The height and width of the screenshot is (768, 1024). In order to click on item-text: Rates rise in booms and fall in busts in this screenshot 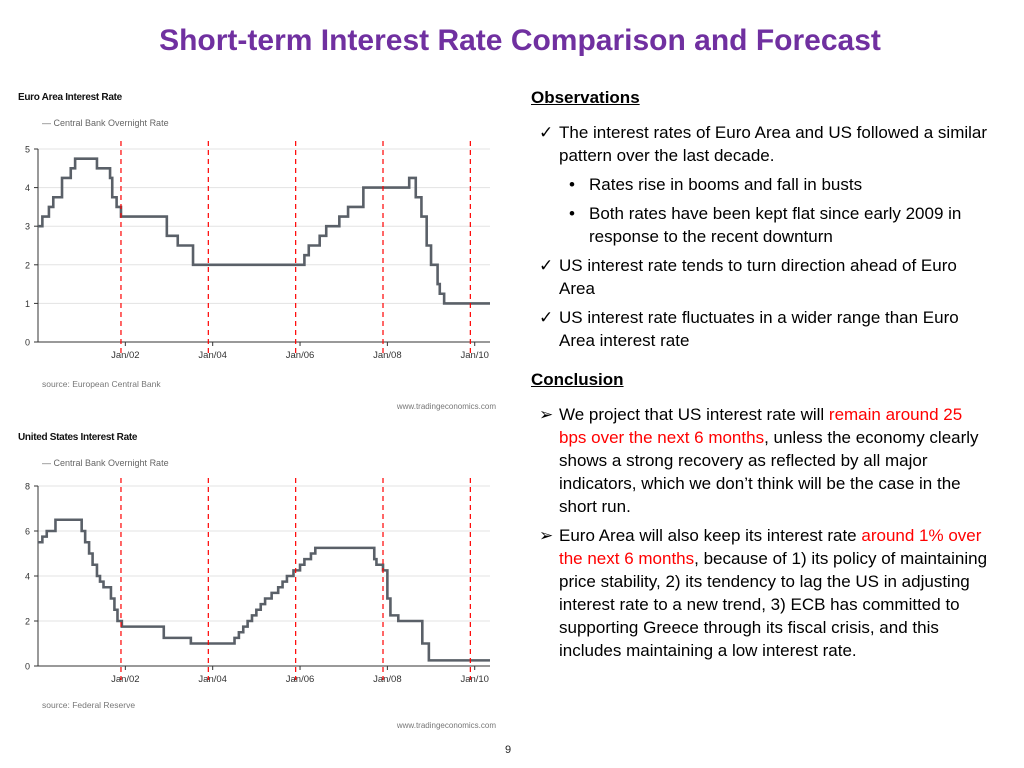, I will do `click(726, 184)`.